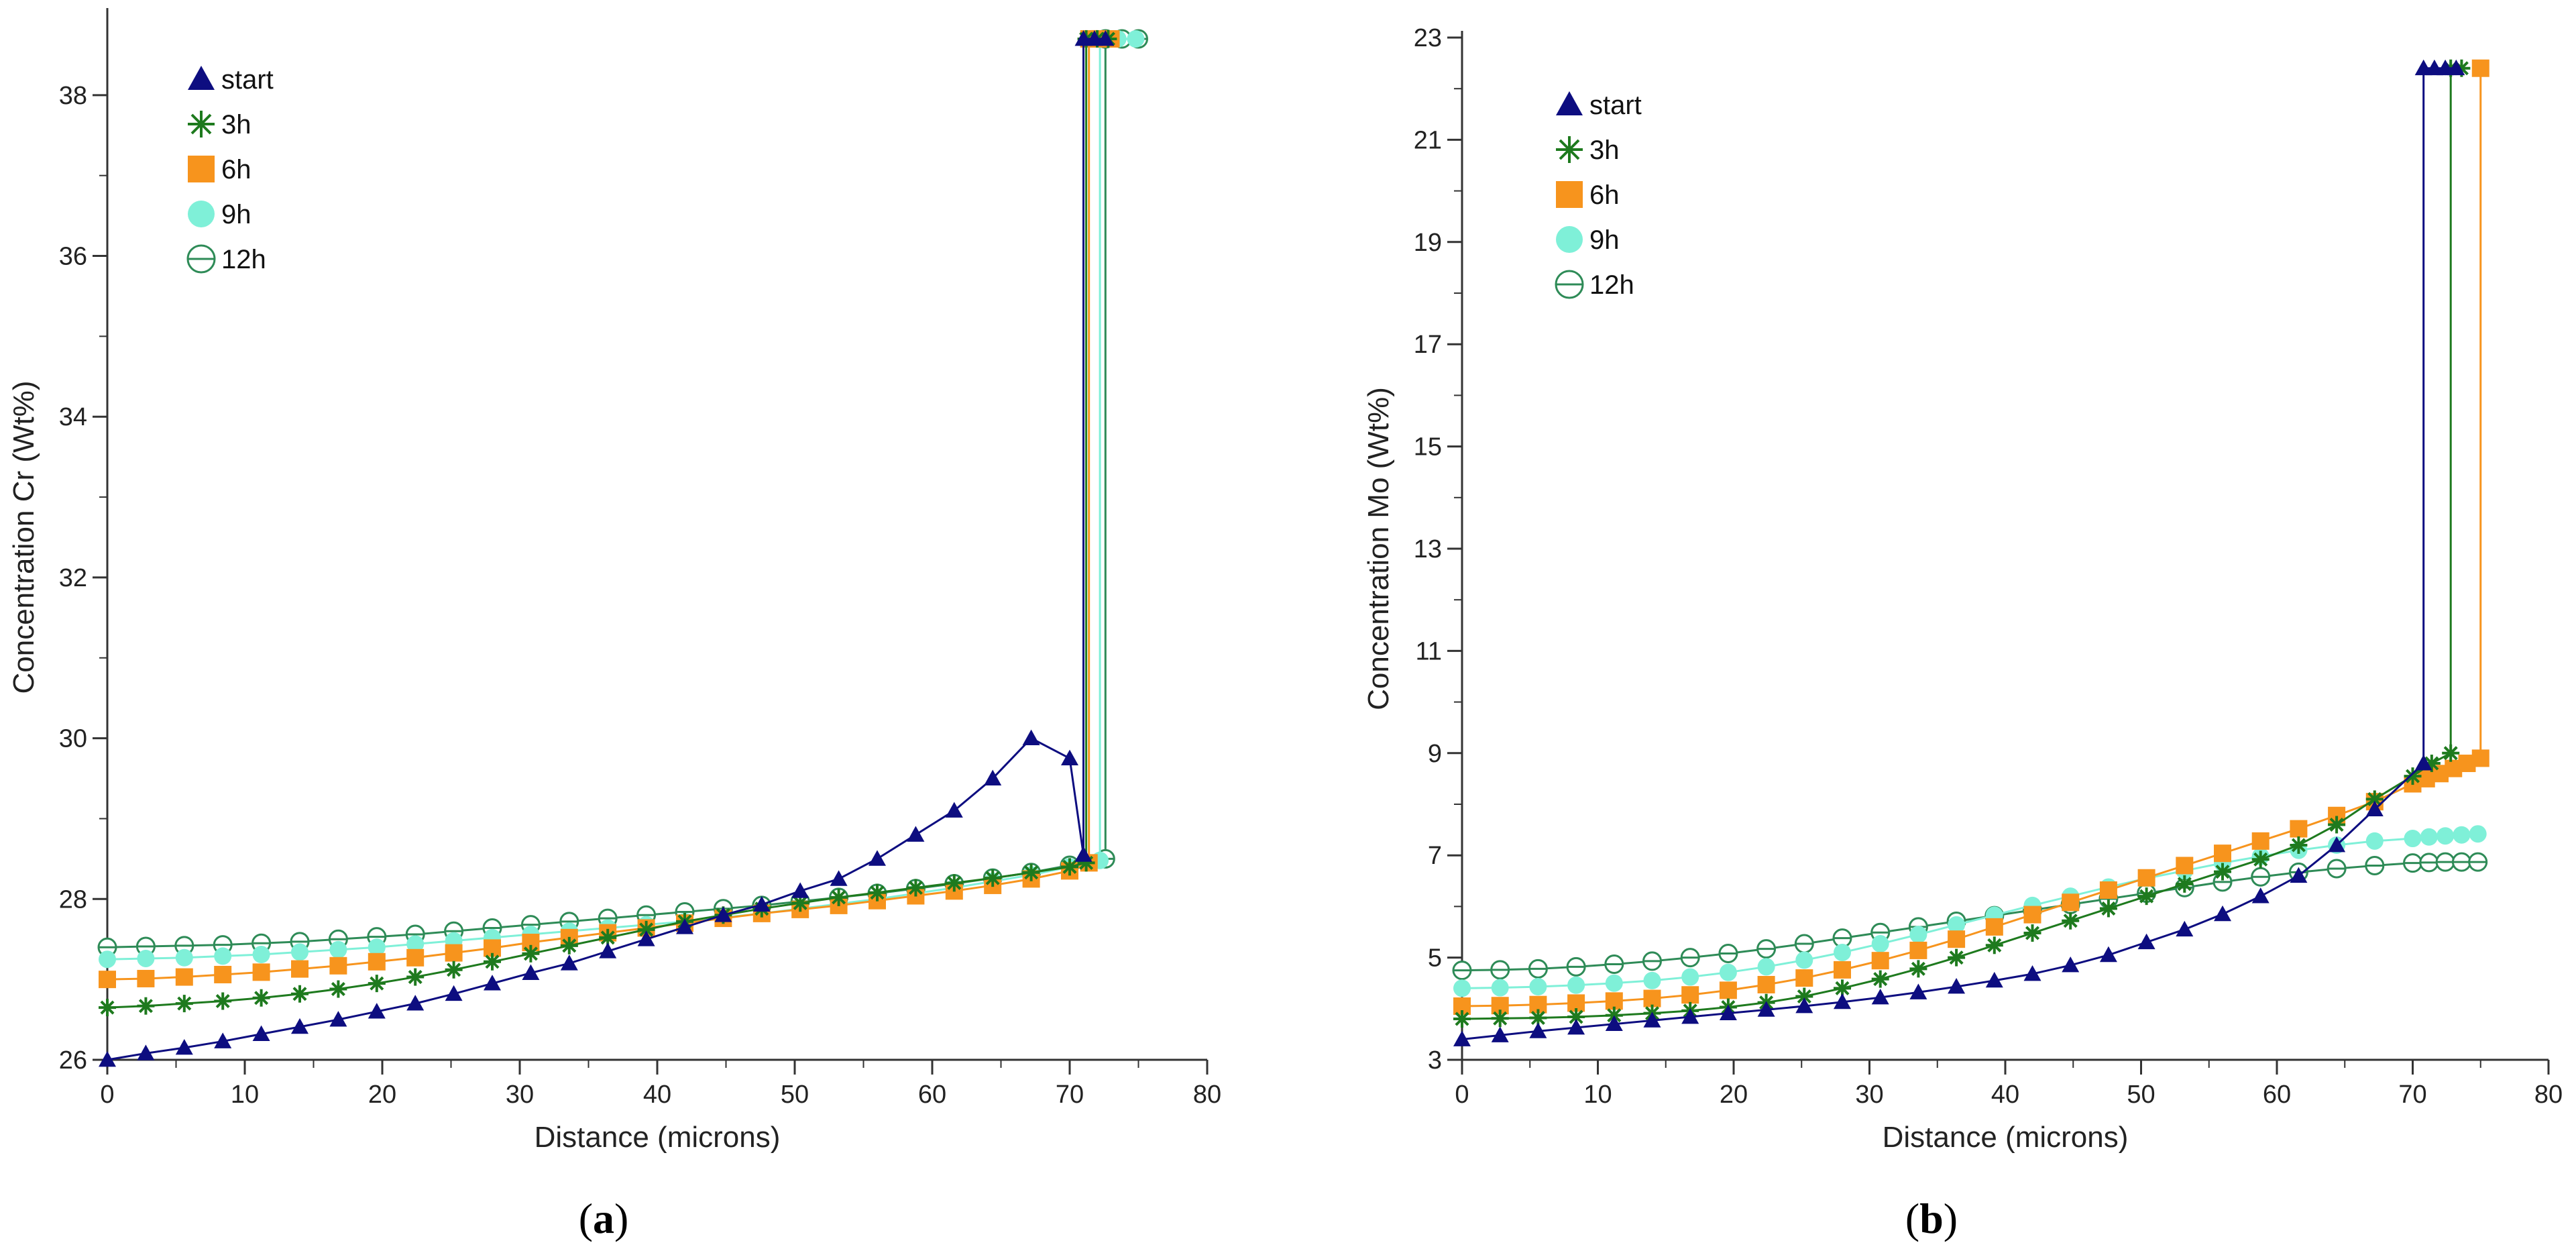  I want to click on panel-a-caption-letter: a, so click(603, 1219).